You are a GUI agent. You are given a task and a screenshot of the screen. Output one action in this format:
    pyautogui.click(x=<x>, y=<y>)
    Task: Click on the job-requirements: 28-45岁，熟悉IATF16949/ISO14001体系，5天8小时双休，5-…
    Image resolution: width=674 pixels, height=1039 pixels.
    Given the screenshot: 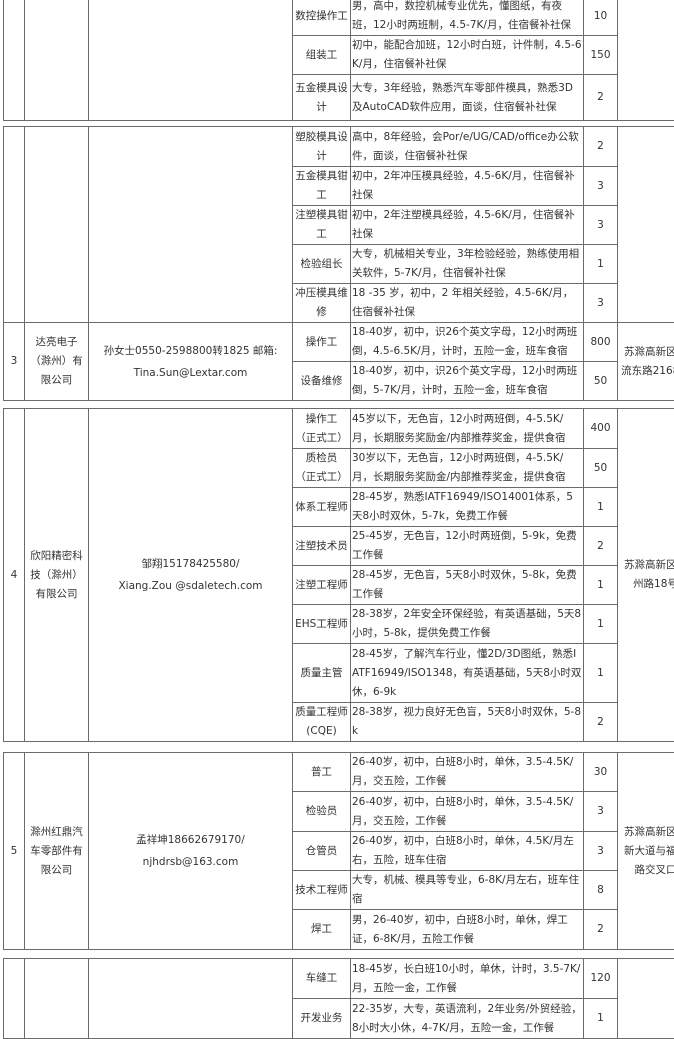 What is the action you would take?
    pyautogui.click(x=467, y=507)
    